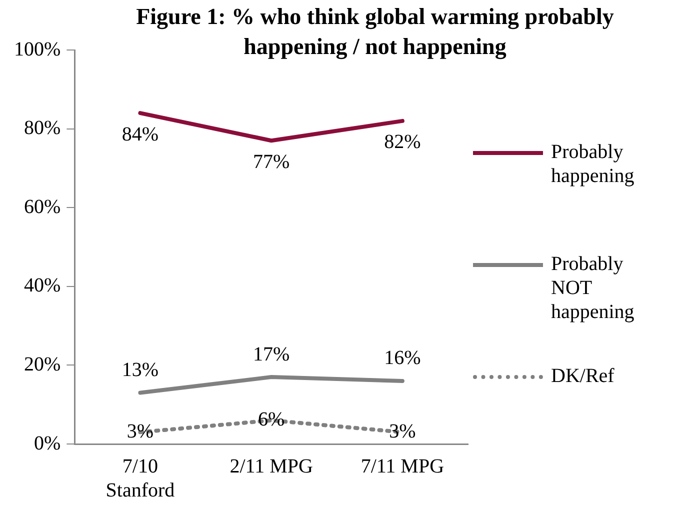 The width and height of the screenshot is (673, 508). What do you see at coordinates (271, 354) in the screenshot?
I see `data-label: 17%` at bounding box center [271, 354].